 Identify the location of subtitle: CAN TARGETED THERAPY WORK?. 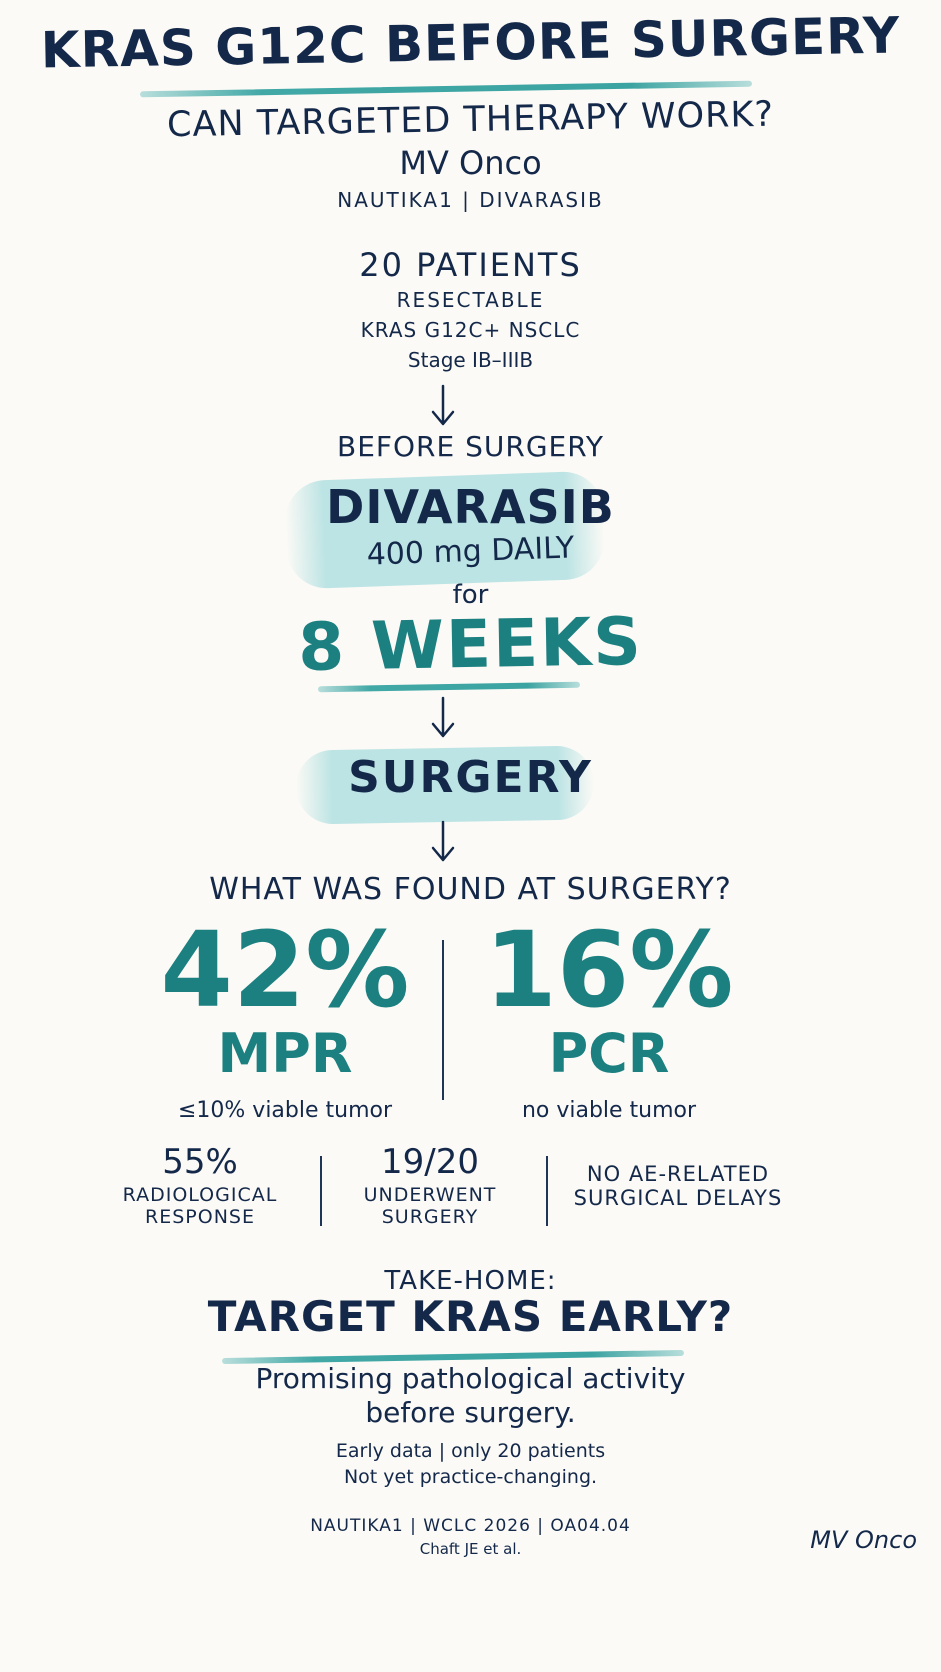
(470, 120).